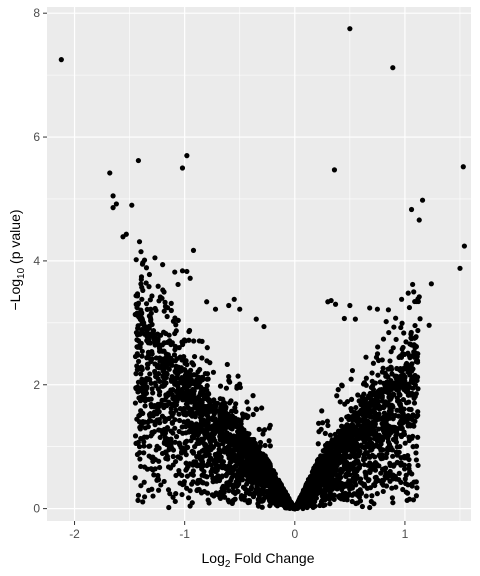 The width and height of the screenshot is (480, 576). Describe the element at coordinates (239, 531) in the screenshot. I see `x-axis-ticks: -2 -1 0 1` at that location.